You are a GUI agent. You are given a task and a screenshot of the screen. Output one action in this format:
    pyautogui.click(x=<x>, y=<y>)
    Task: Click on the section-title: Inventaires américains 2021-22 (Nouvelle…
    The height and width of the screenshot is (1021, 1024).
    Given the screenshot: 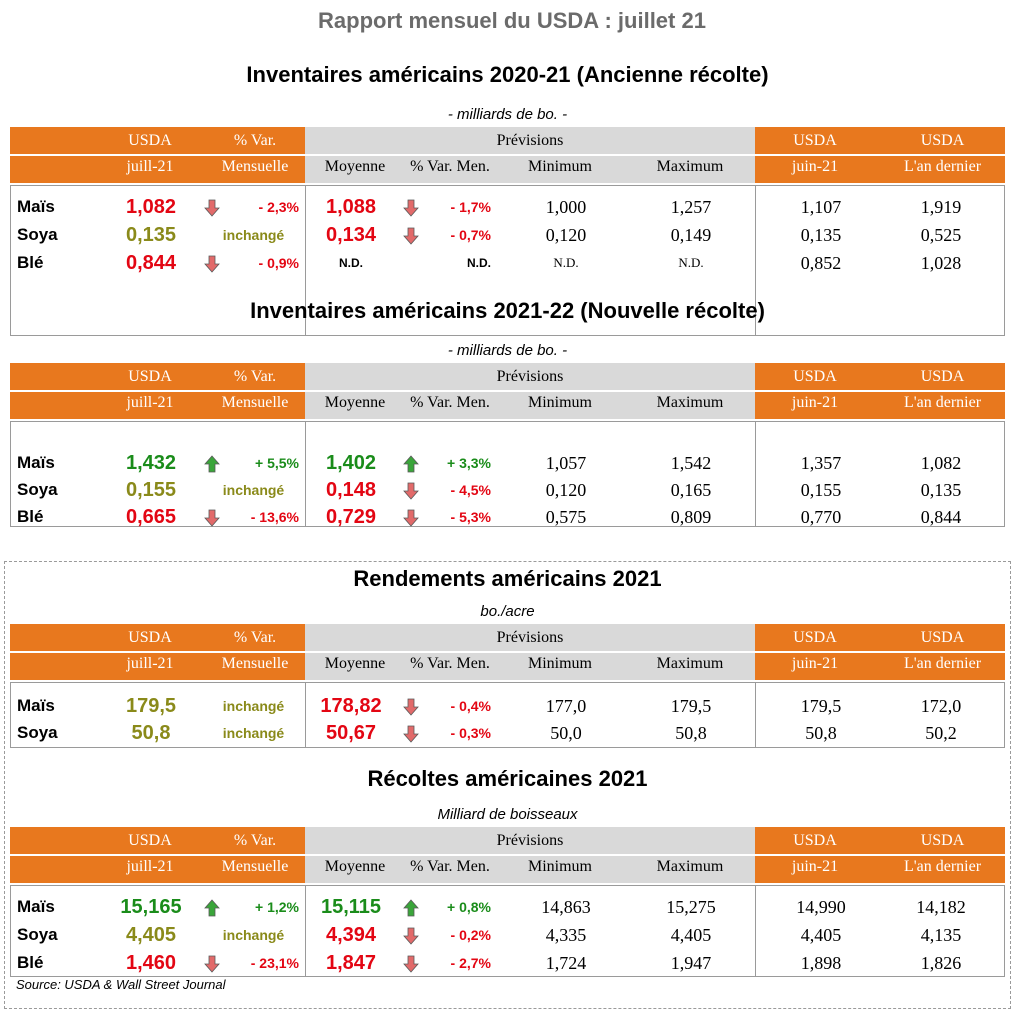 What is the action you would take?
    pyautogui.click(x=507, y=310)
    